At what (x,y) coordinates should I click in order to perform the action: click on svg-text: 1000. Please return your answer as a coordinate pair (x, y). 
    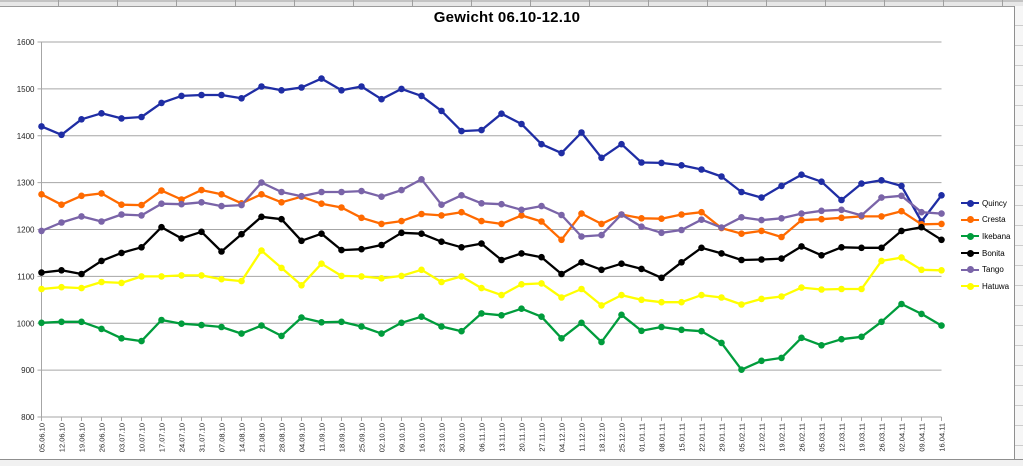
    Looking at the image, I should click on (26, 323).